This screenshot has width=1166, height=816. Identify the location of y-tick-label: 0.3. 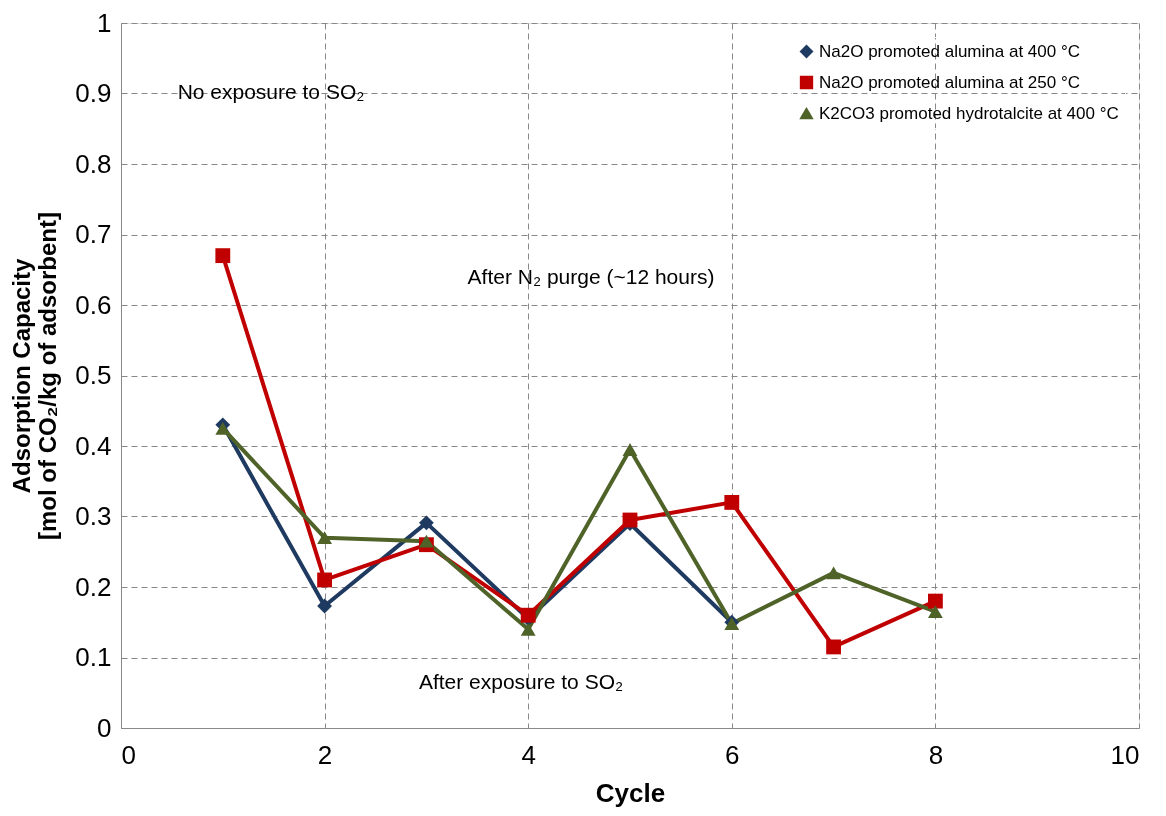
(93, 516).